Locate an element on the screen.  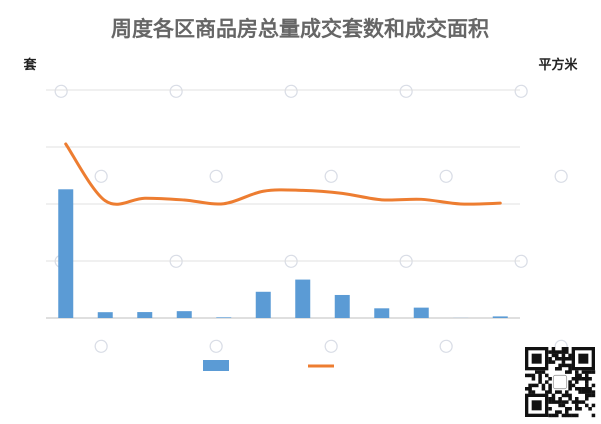
line-series is located at coordinates (283, 174).